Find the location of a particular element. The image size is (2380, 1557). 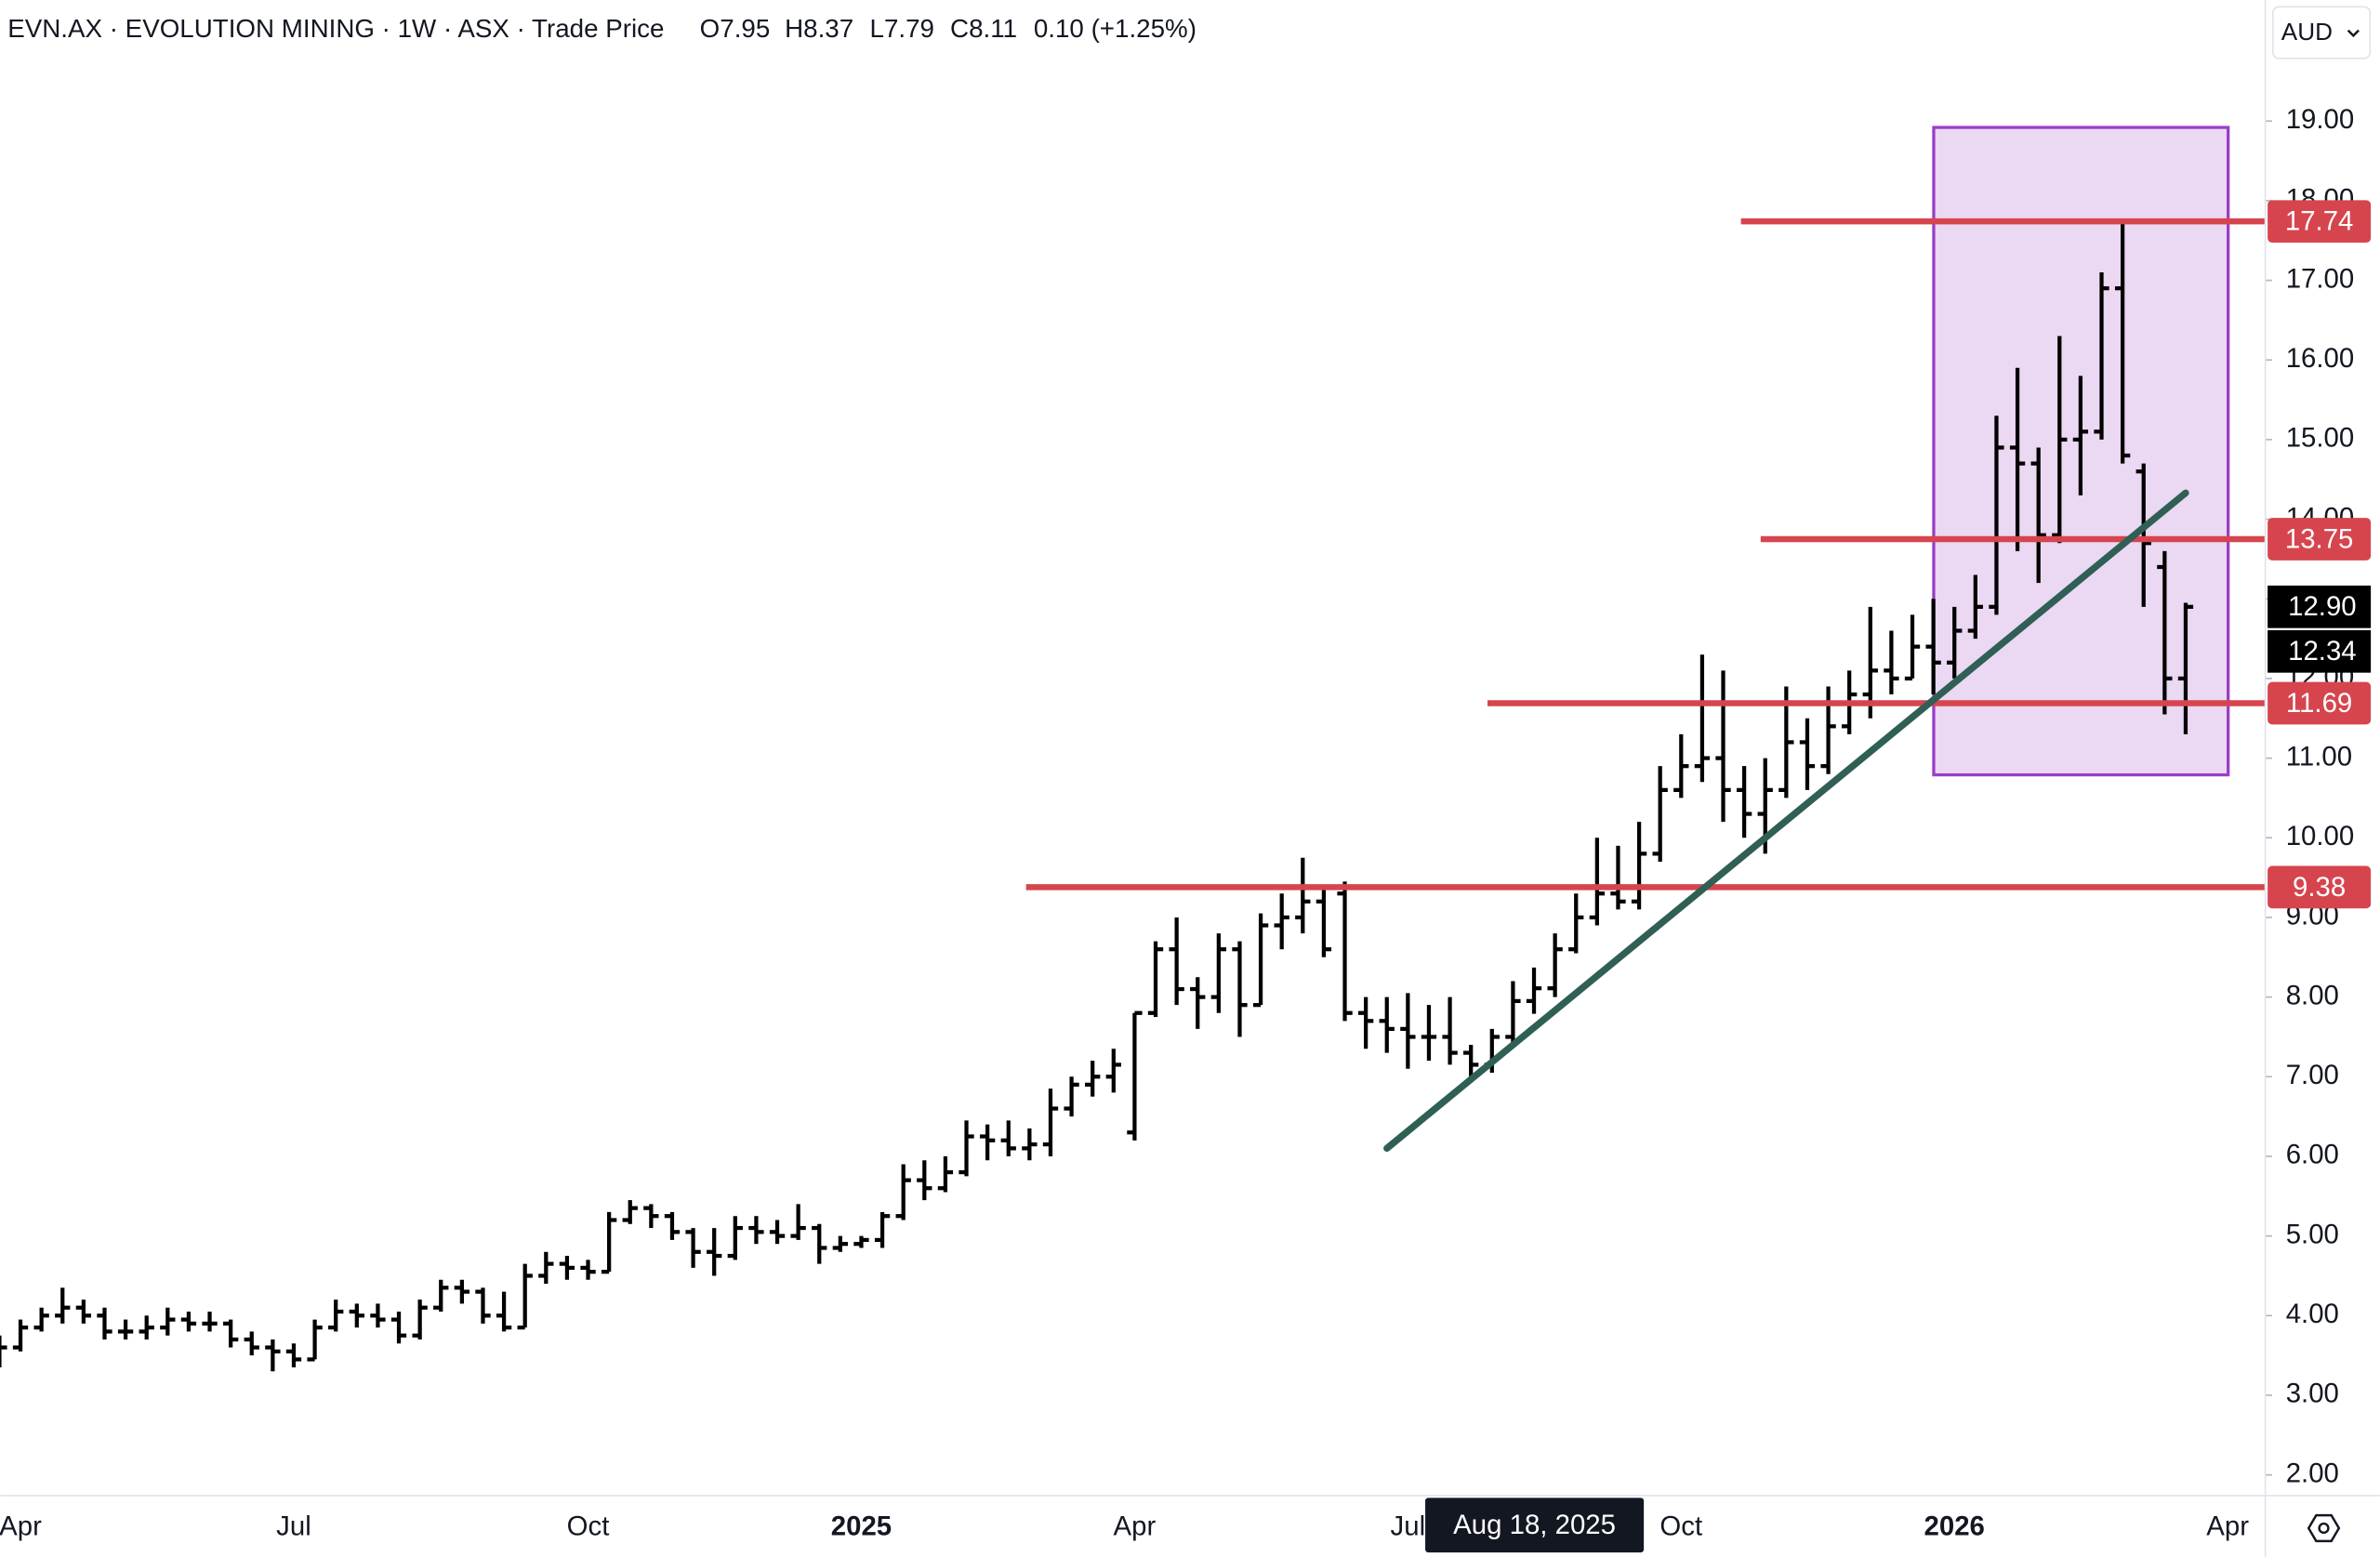

settings-button is located at coordinates (2324, 1528).